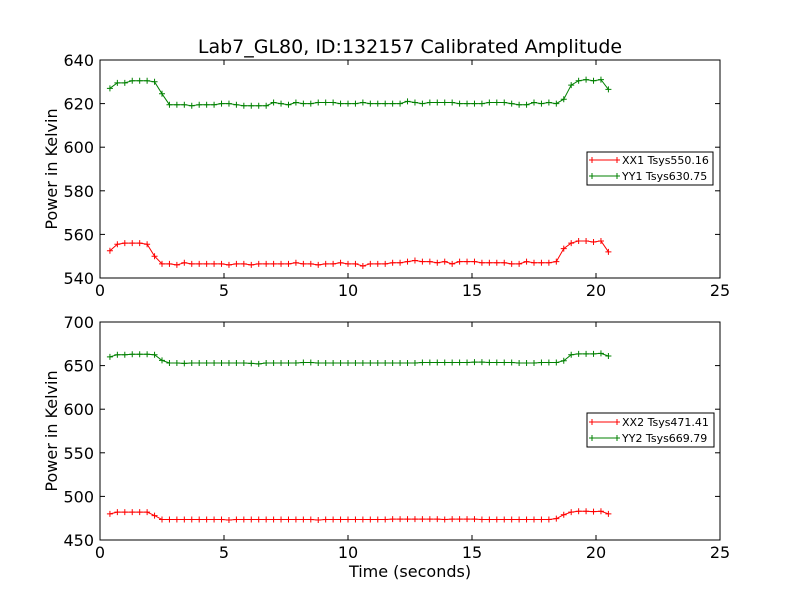 This screenshot has width=800, height=600. What do you see at coordinates (78, 366) in the screenshot?
I see `y-tick-label-1-4: 650` at bounding box center [78, 366].